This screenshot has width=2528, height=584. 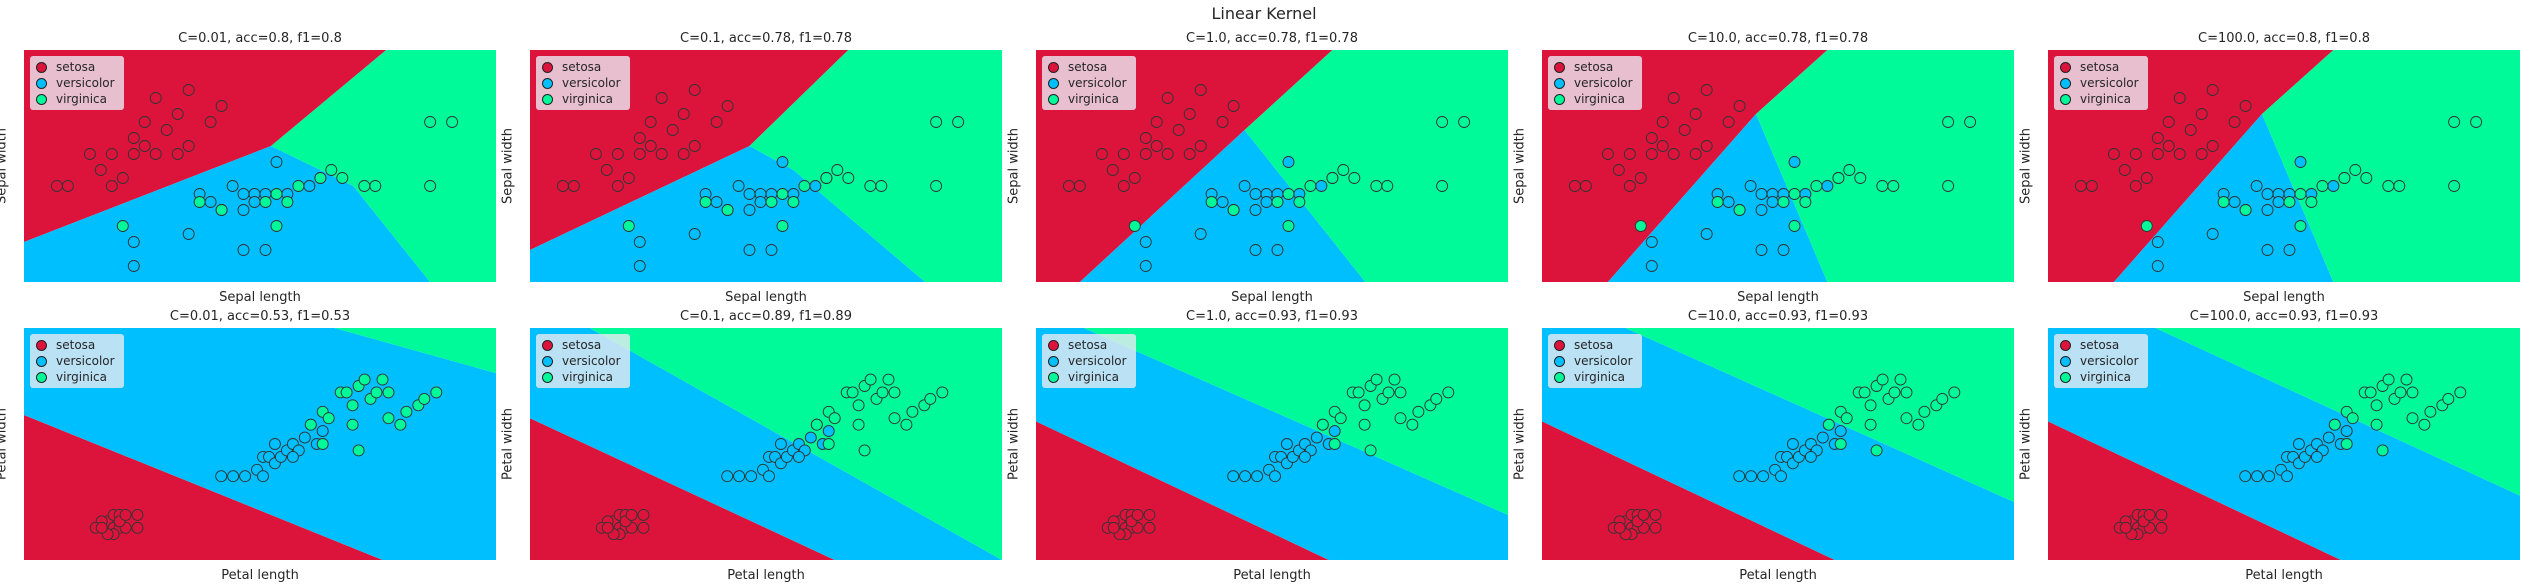 I want to click on legend-label: virginica, so click(x=81, y=377).